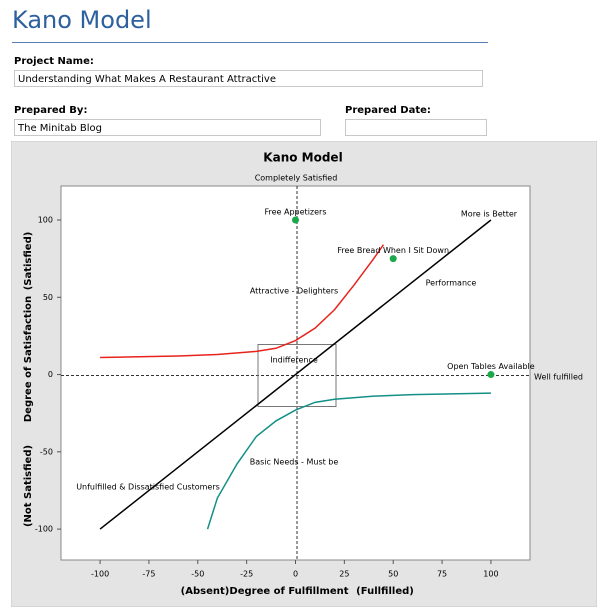 Image resolution: width=600 pixels, height=609 pixels. I want to click on text-field, so click(416, 127).